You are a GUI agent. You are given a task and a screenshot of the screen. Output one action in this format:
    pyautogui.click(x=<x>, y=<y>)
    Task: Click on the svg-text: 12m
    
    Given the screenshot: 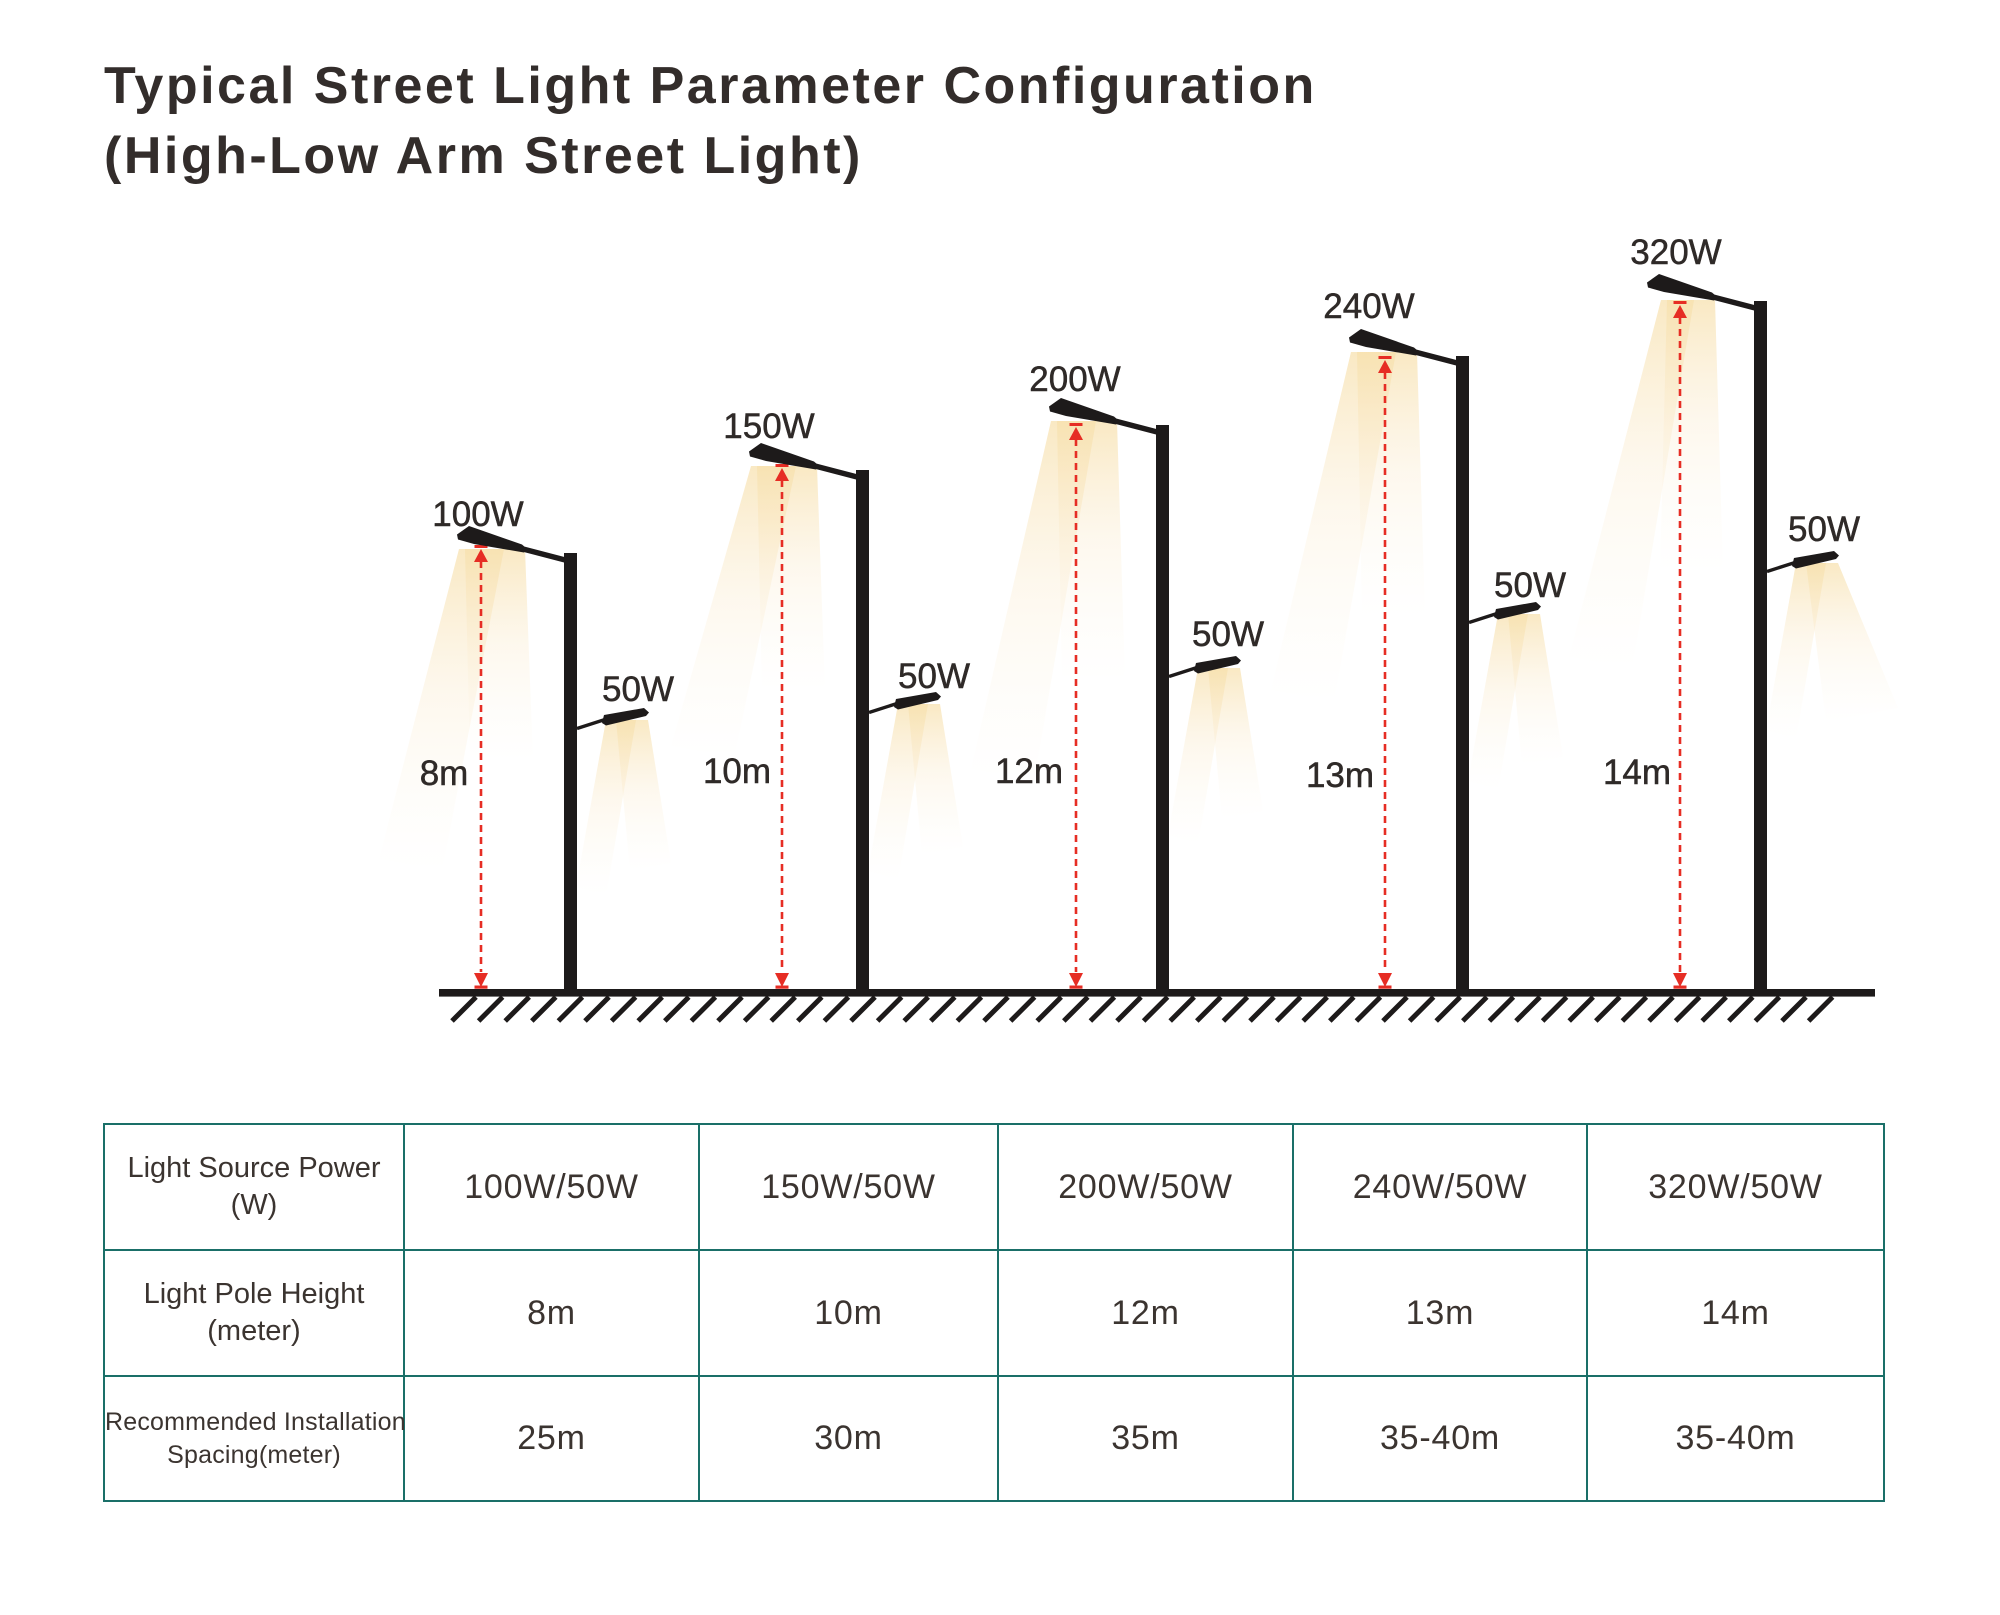 What is the action you would take?
    pyautogui.click(x=1029, y=771)
    